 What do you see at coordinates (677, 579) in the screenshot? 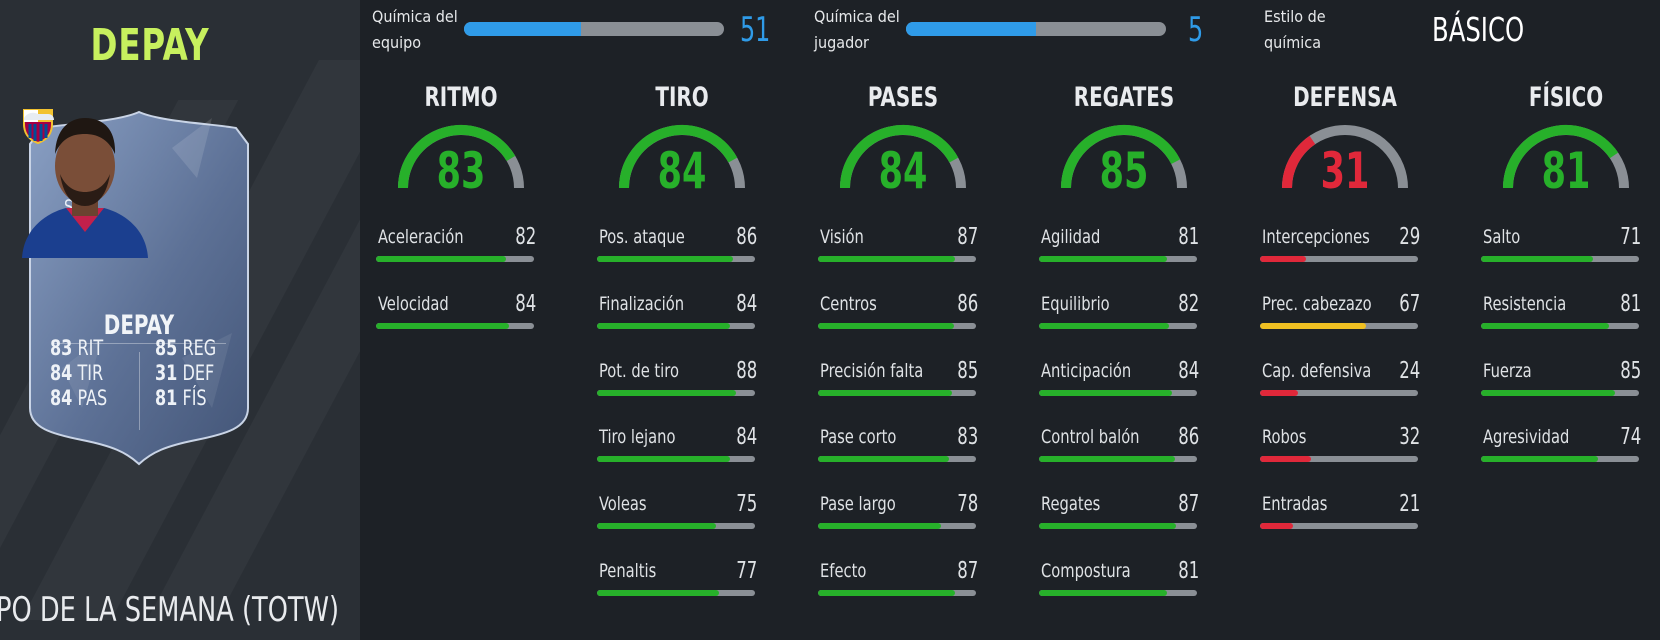
I see `attribute-row: Penaltis 77` at bounding box center [677, 579].